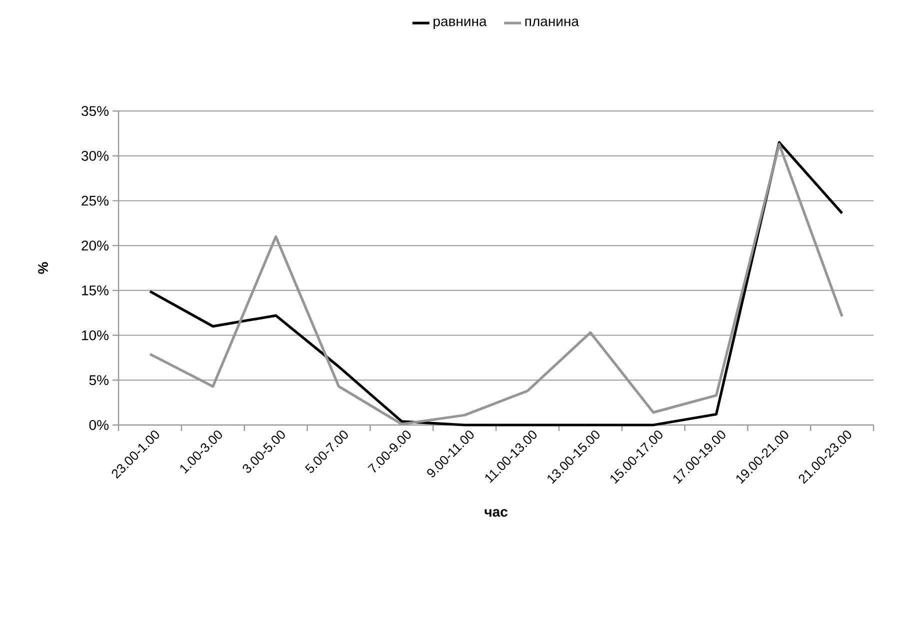  Describe the element at coordinates (496, 513) in the screenshot. I see `x-axis-title: час` at that location.